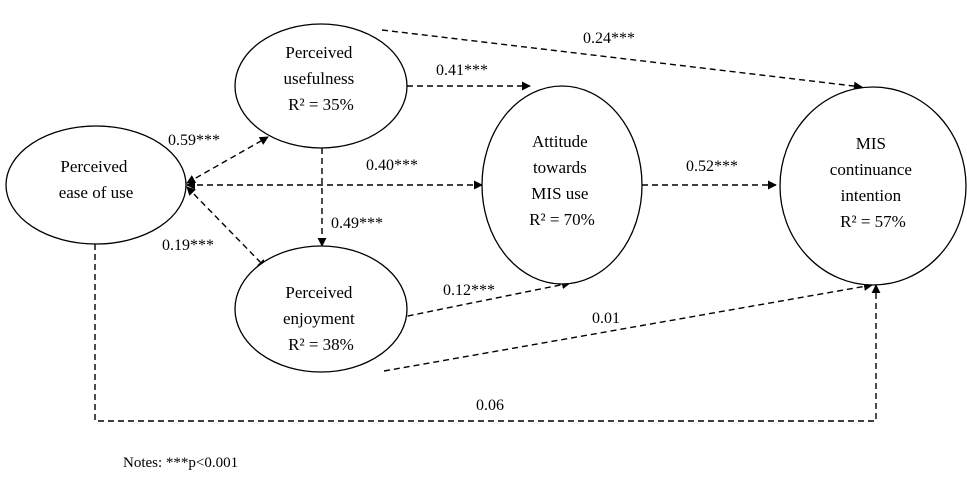  I want to click on edge-pe-att, so click(479, 300).